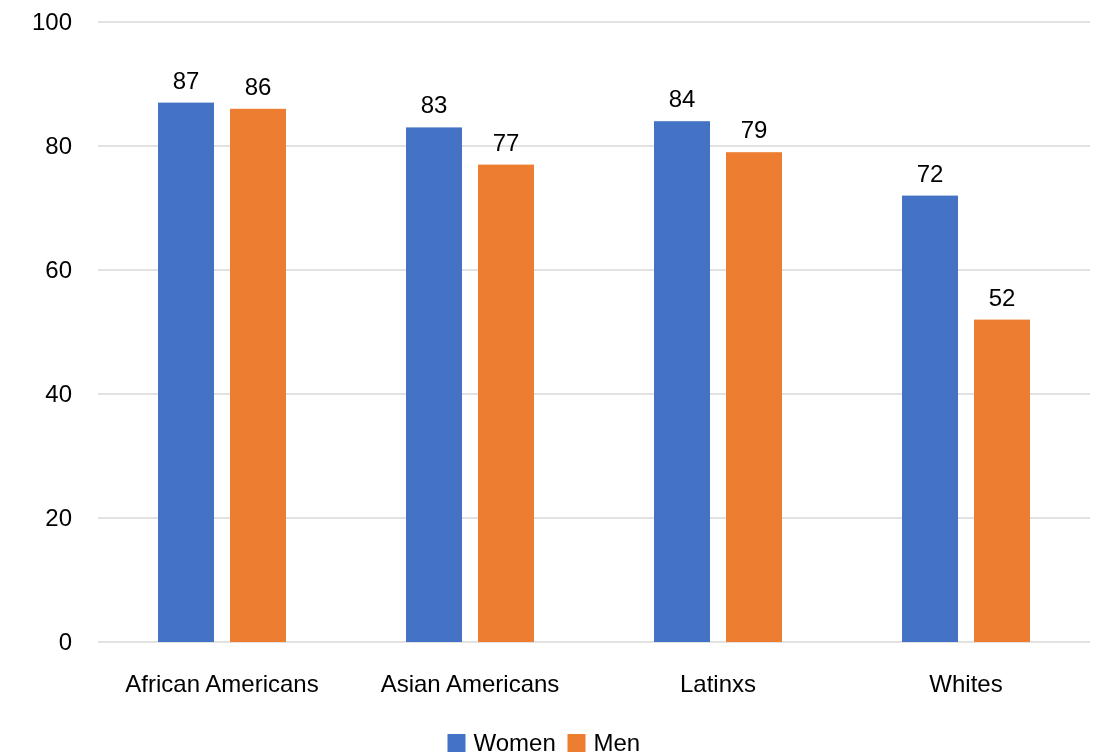 This screenshot has height=755, width=1107. What do you see at coordinates (930, 173) in the screenshot?
I see `data-label: 72` at bounding box center [930, 173].